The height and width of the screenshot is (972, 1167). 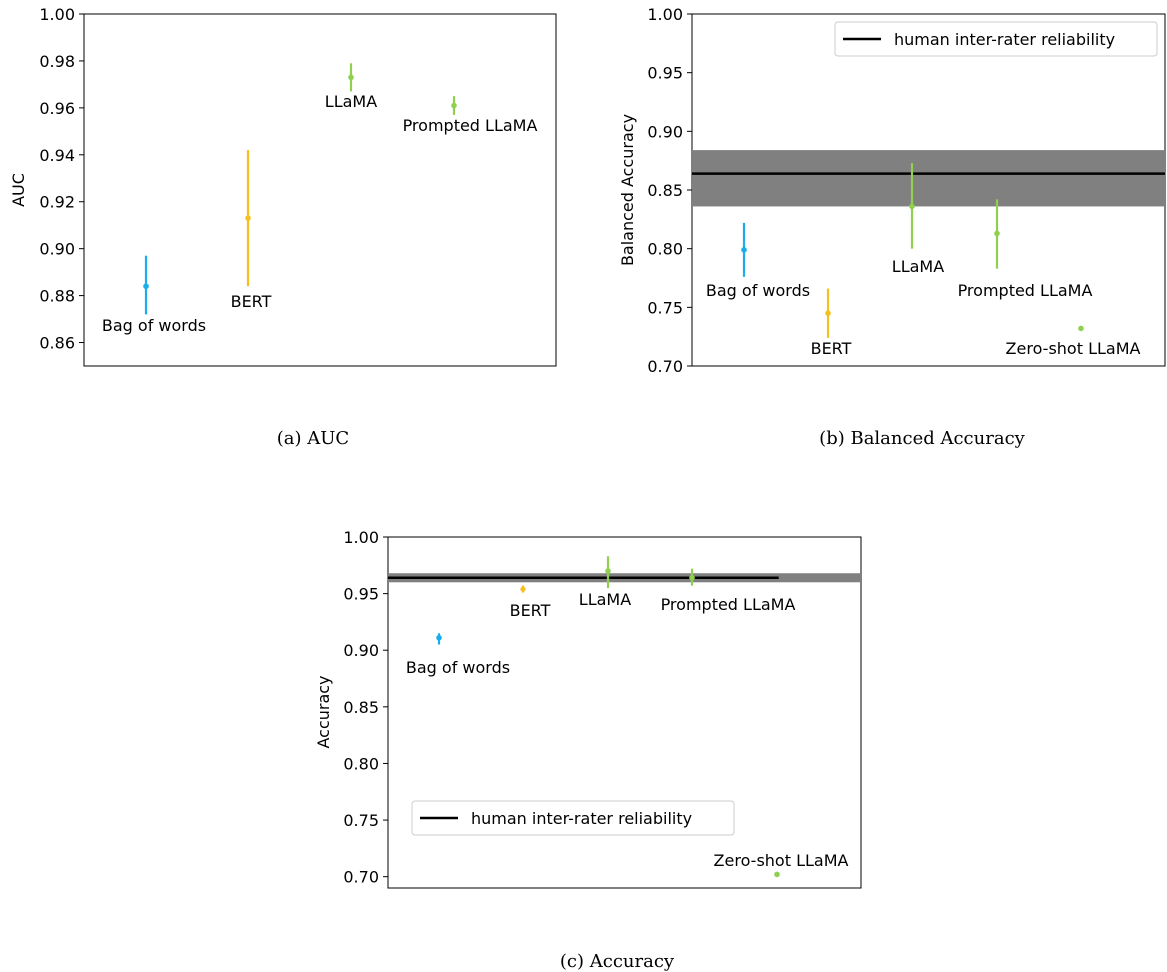 I want to click on caption: (b) Balanced Accuracy, so click(x=922, y=438).